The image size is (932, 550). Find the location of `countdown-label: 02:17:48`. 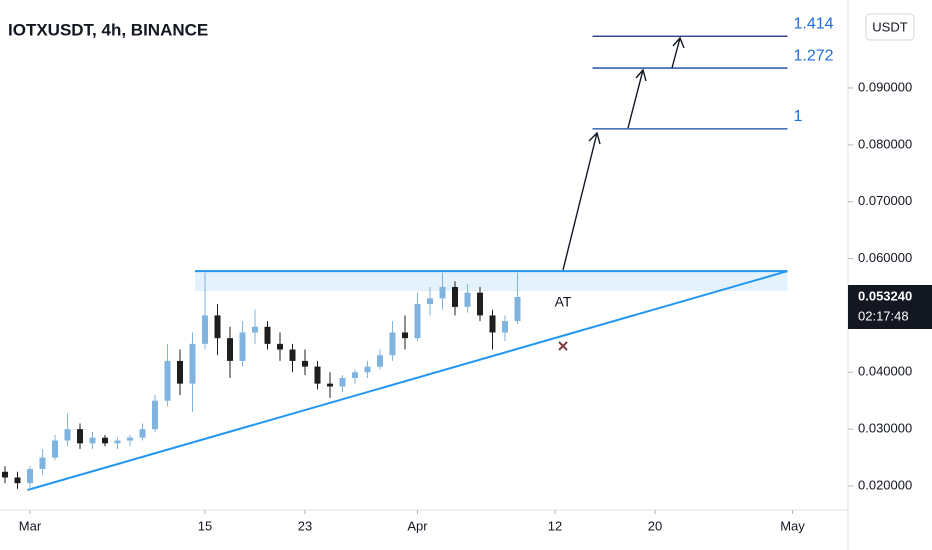

countdown-label: 02:17:48 is located at coordinates (883, 315).